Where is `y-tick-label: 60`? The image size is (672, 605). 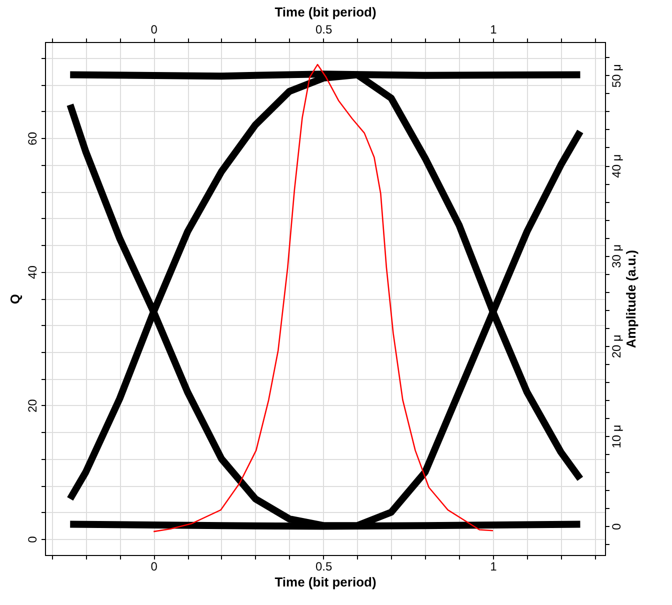
y-tick-label: 60 is located at coordinates (33, 139).